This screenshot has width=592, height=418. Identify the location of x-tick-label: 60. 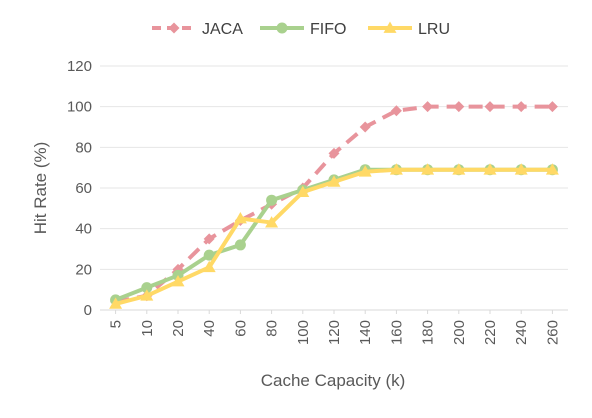
(240, 328).